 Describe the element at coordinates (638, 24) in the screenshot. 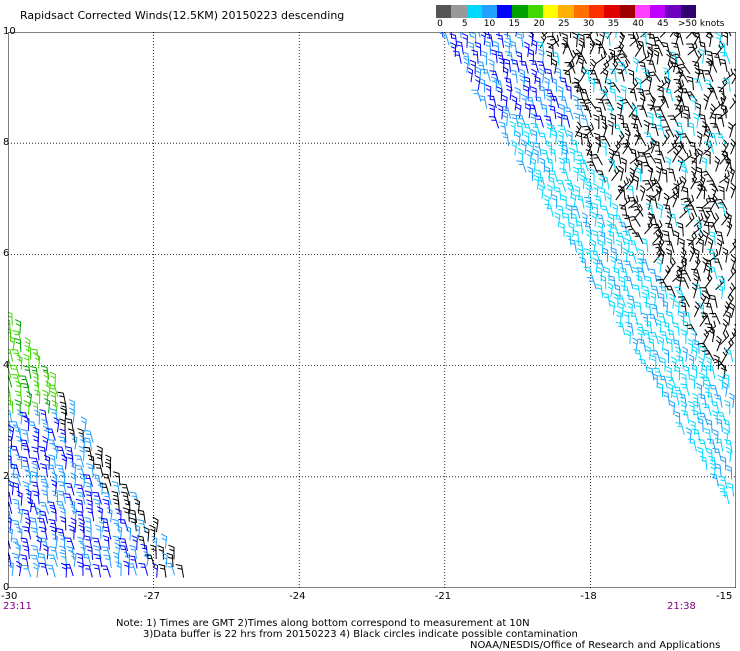

I see `colorbar-label: 40` at that location.